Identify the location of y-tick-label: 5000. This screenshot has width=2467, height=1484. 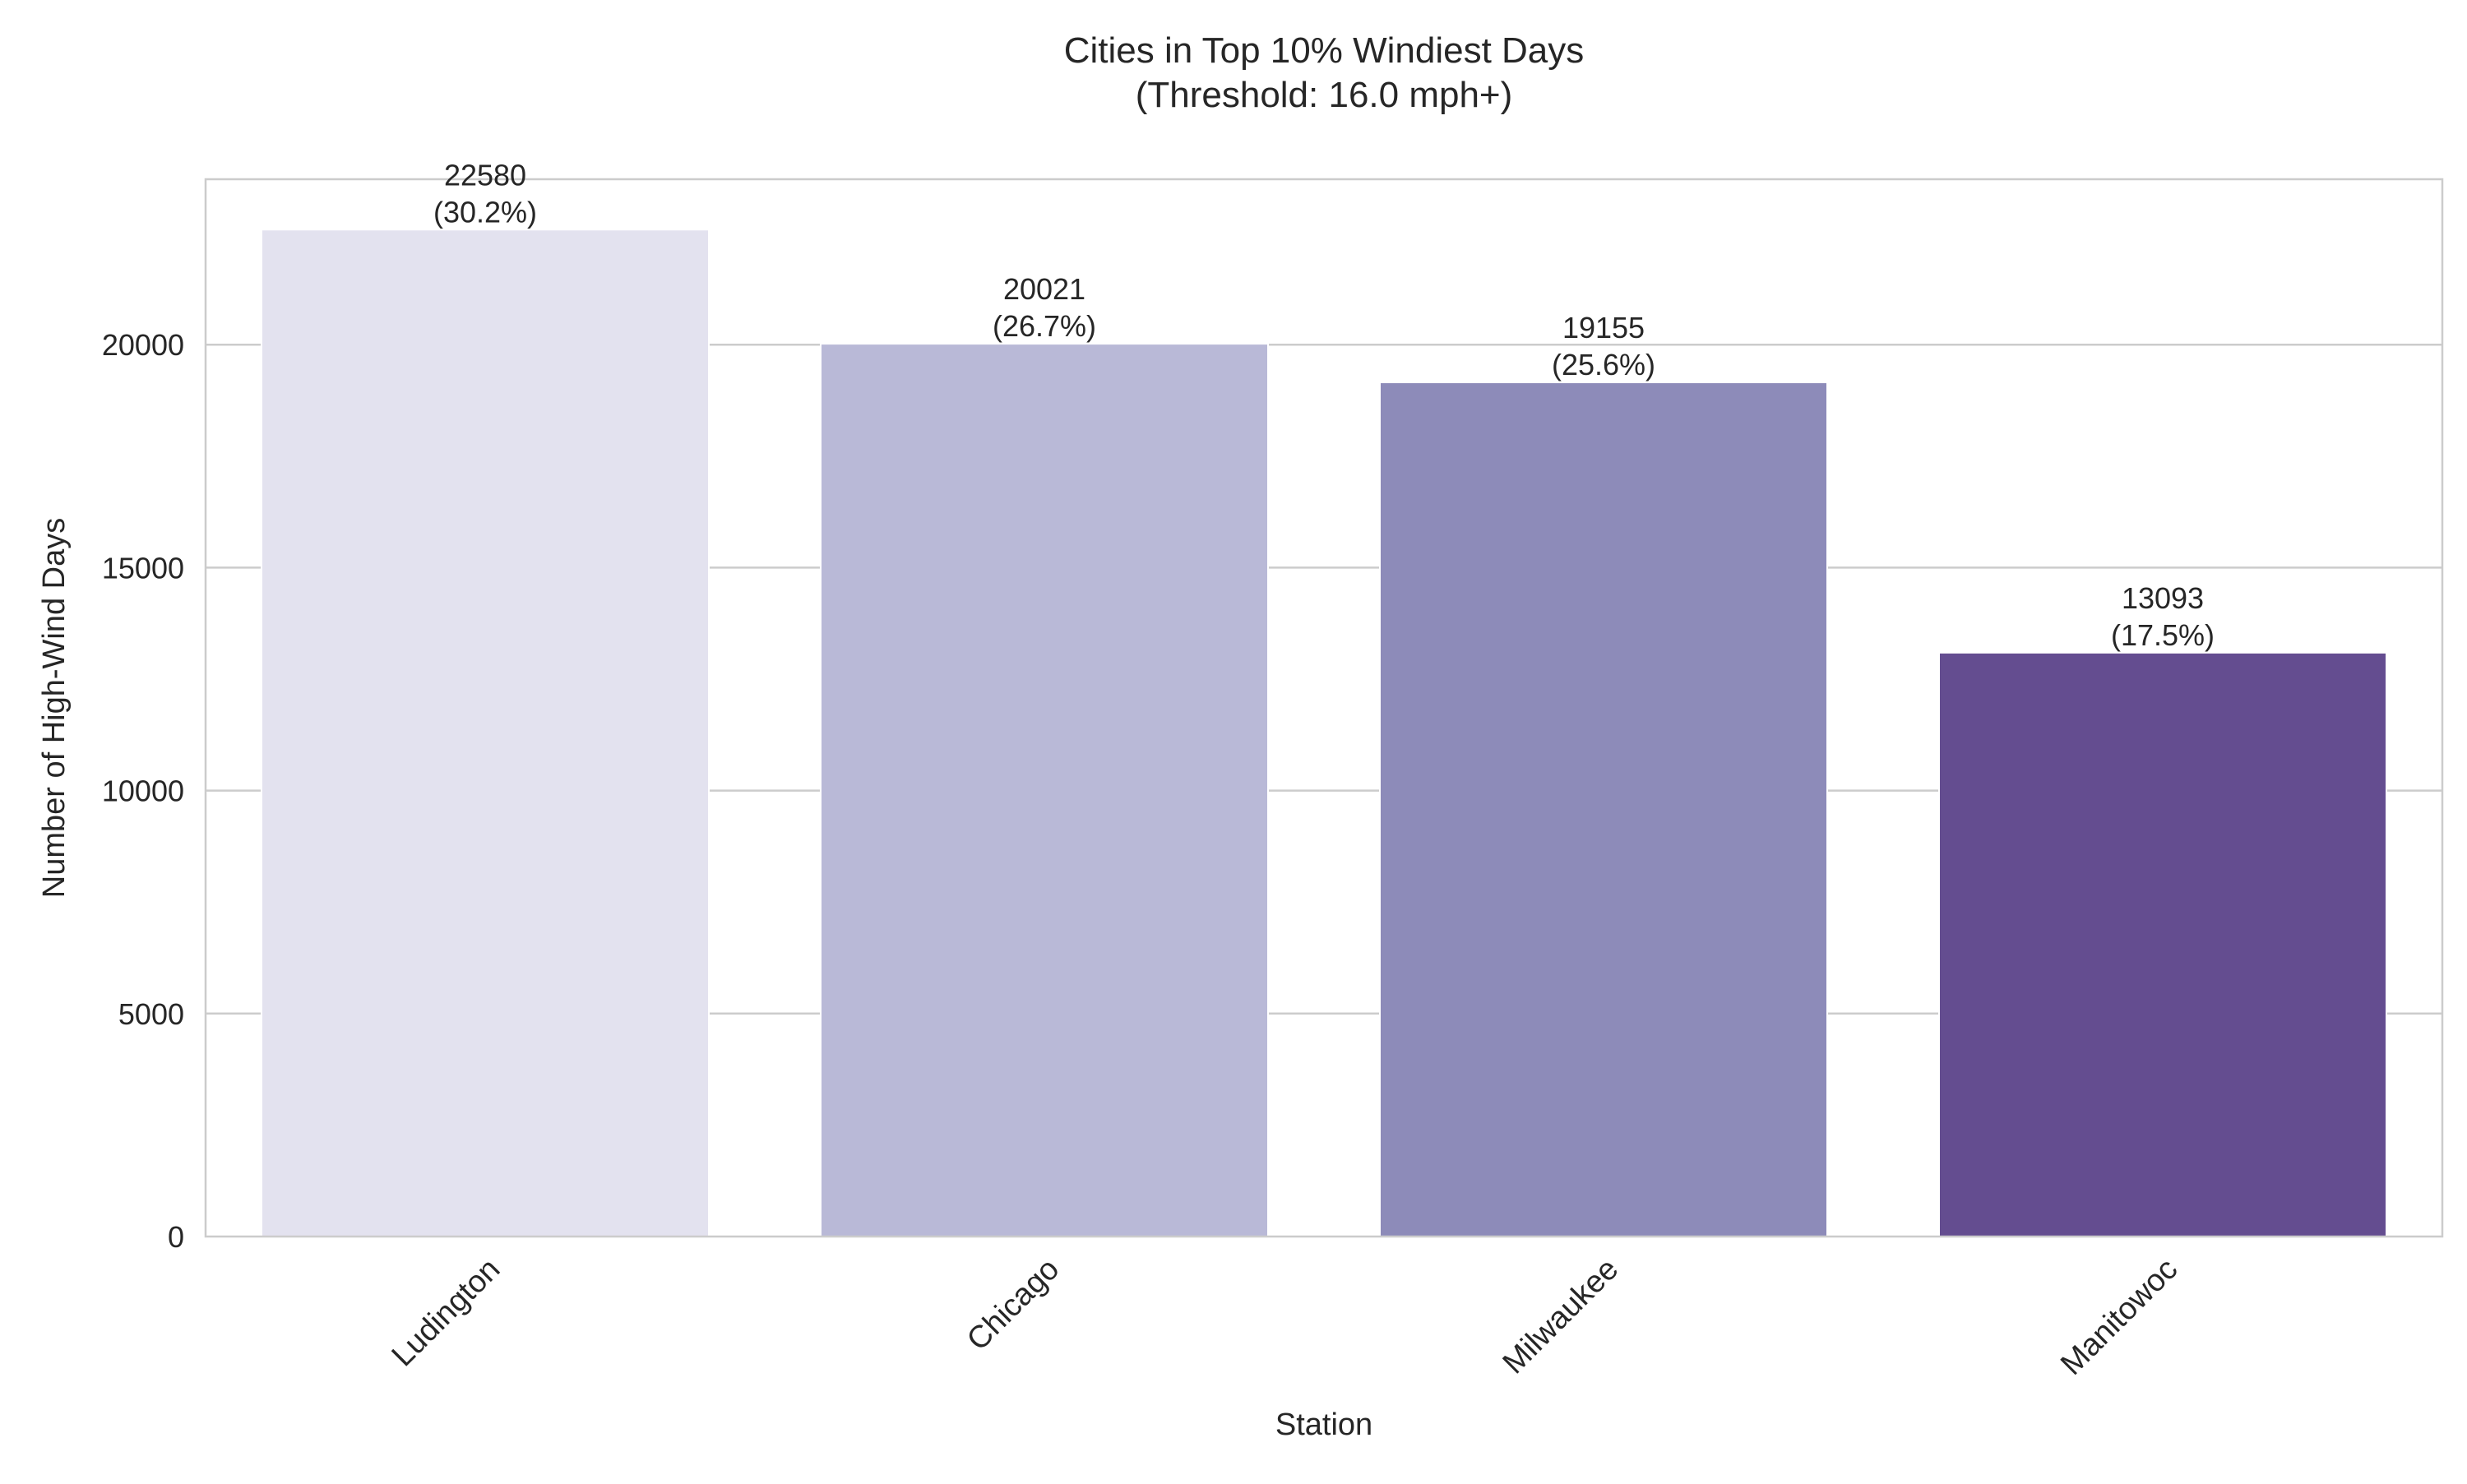
(151, 1014).